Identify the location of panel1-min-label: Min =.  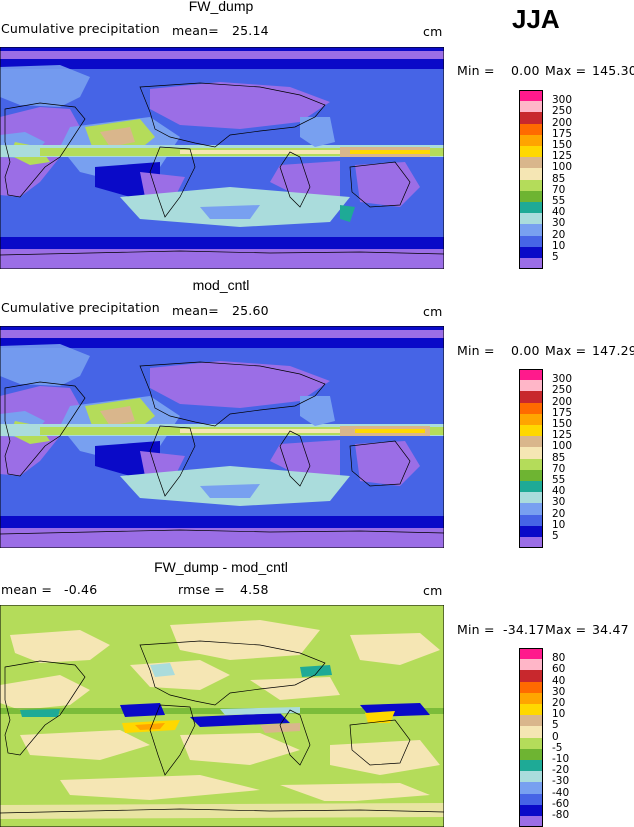
(476, 70).